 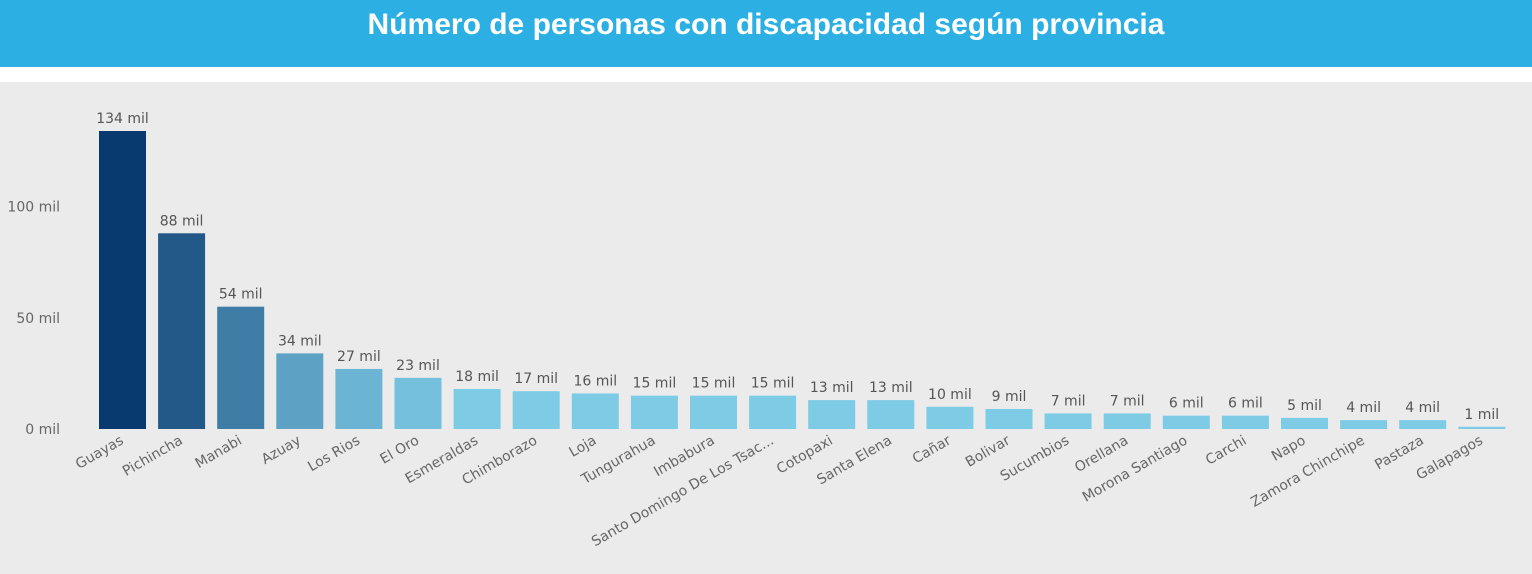 I want to click on data-label: 16 mil, so click(x=595, y=381).